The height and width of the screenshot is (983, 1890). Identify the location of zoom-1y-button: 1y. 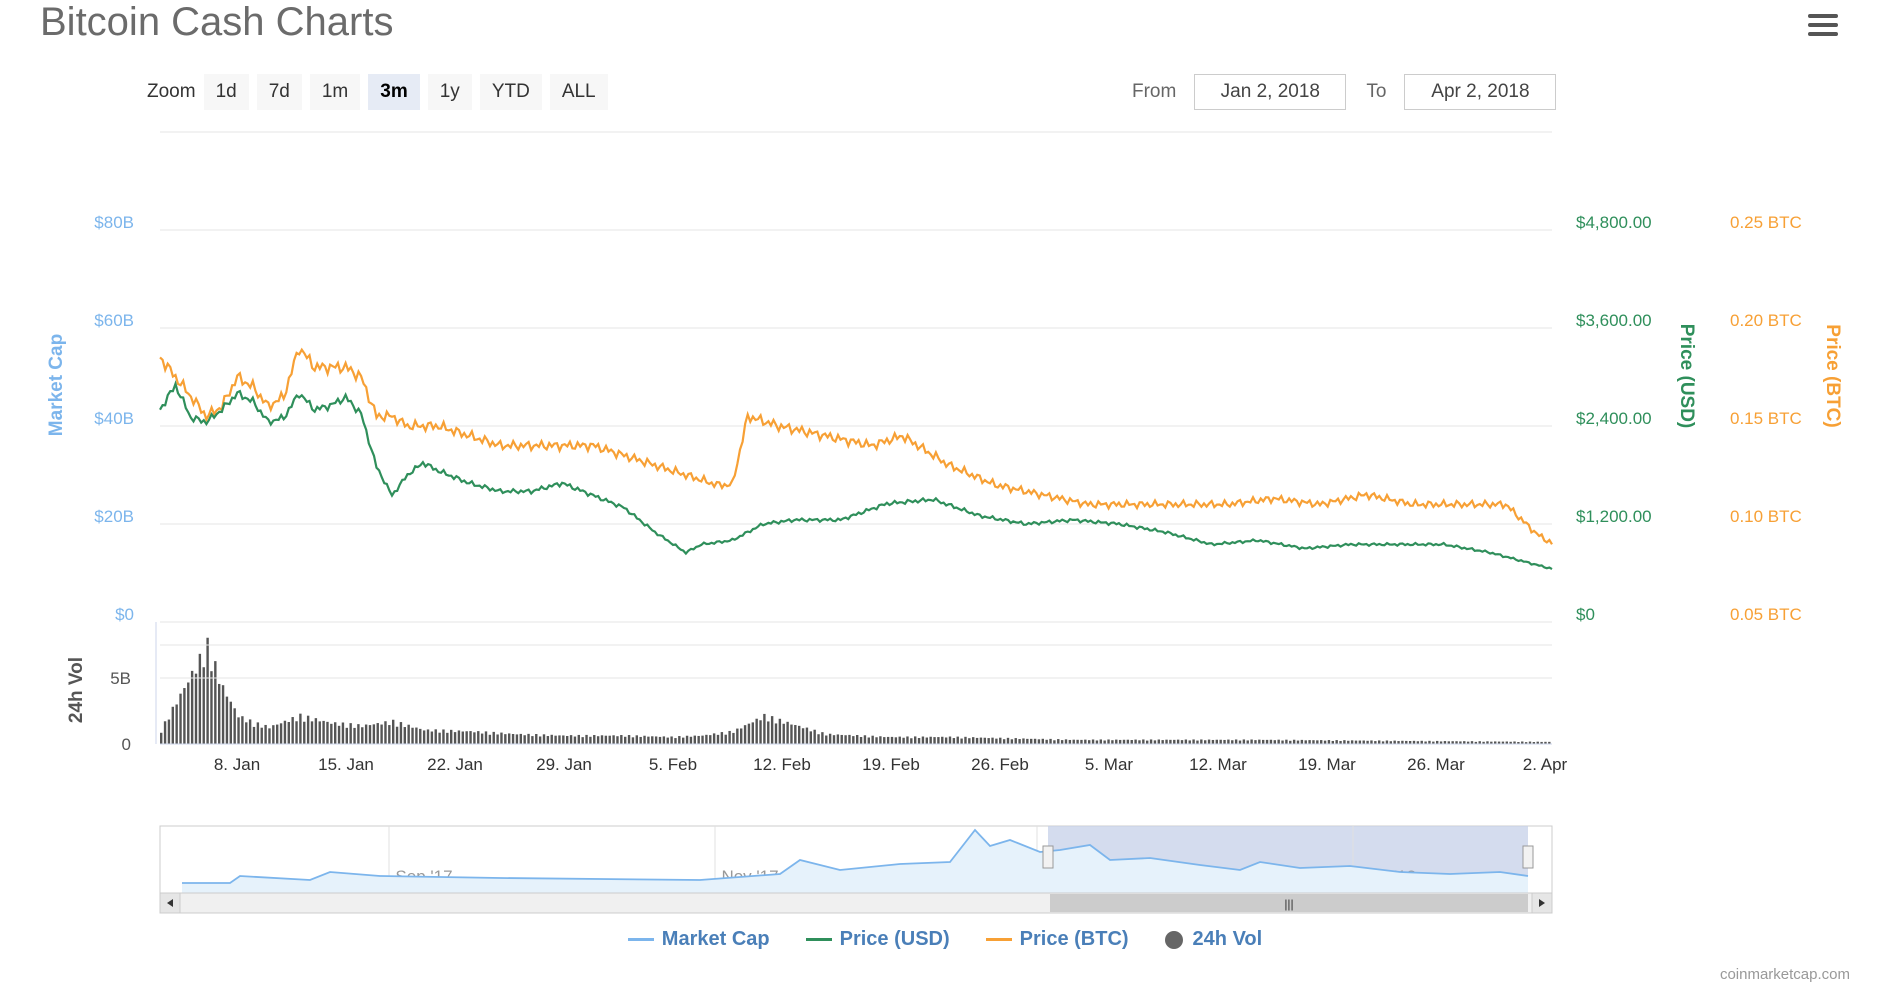
(449, 92).